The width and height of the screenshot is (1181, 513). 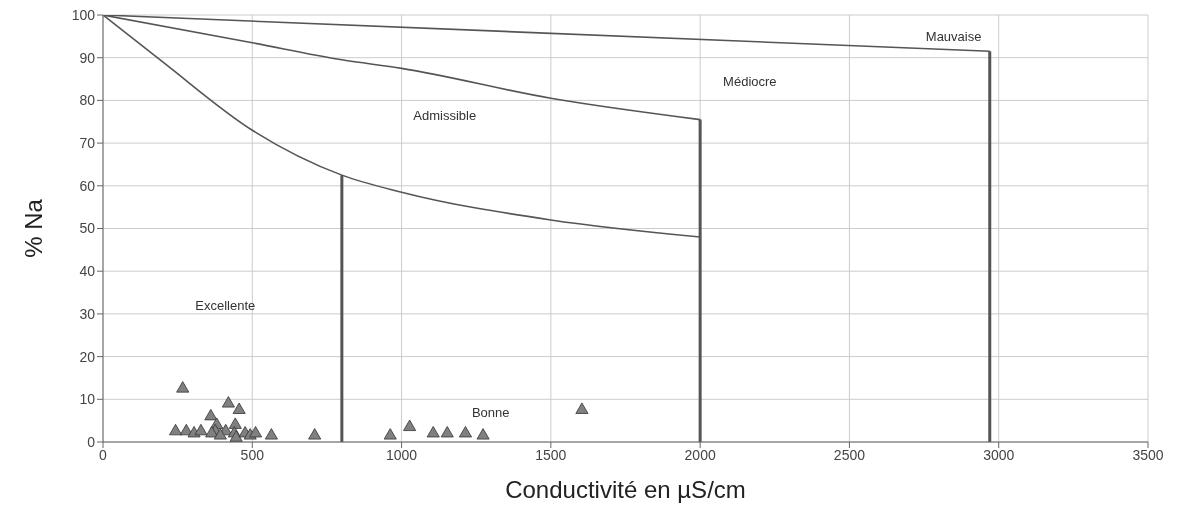 What do you see at coordinates (625, 489) in the screenshot?
I see `x-axis-title: Conductivité en µS/cm` at bounding box center [625, 489].